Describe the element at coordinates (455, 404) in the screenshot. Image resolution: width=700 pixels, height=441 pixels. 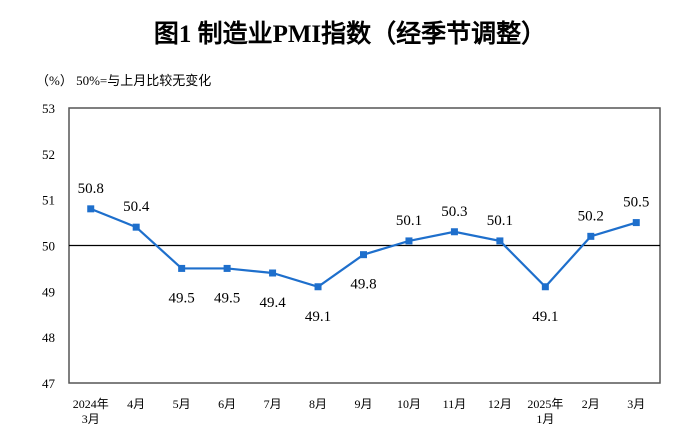
I see `x-tick-label: 11月` at that location.